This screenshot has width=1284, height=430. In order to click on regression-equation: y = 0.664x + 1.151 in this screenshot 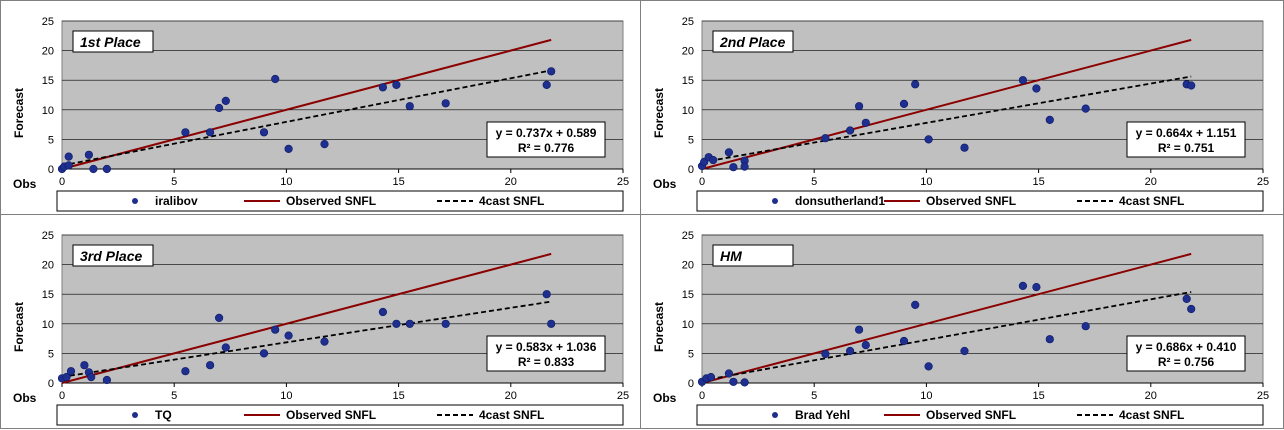, I will do `click(1186, 133)`.